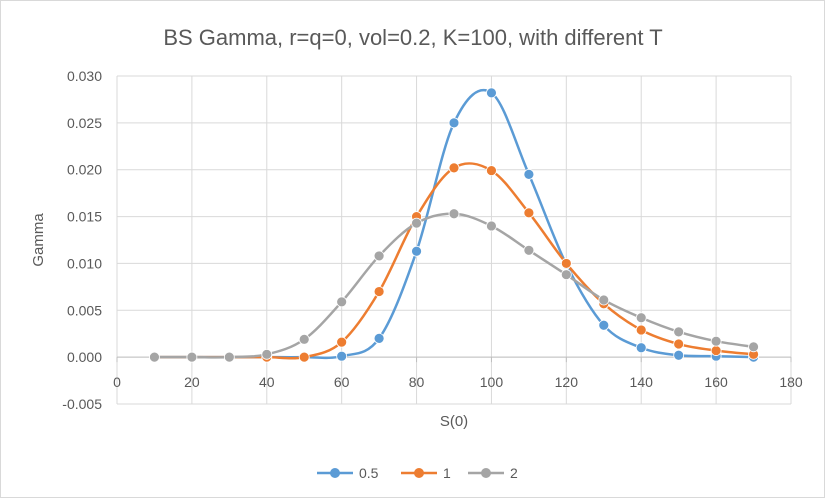 Image resolution: width=825 pixels, height=498 pixels. I want to click on y-tick-label: 0.030, so click(84, 76).